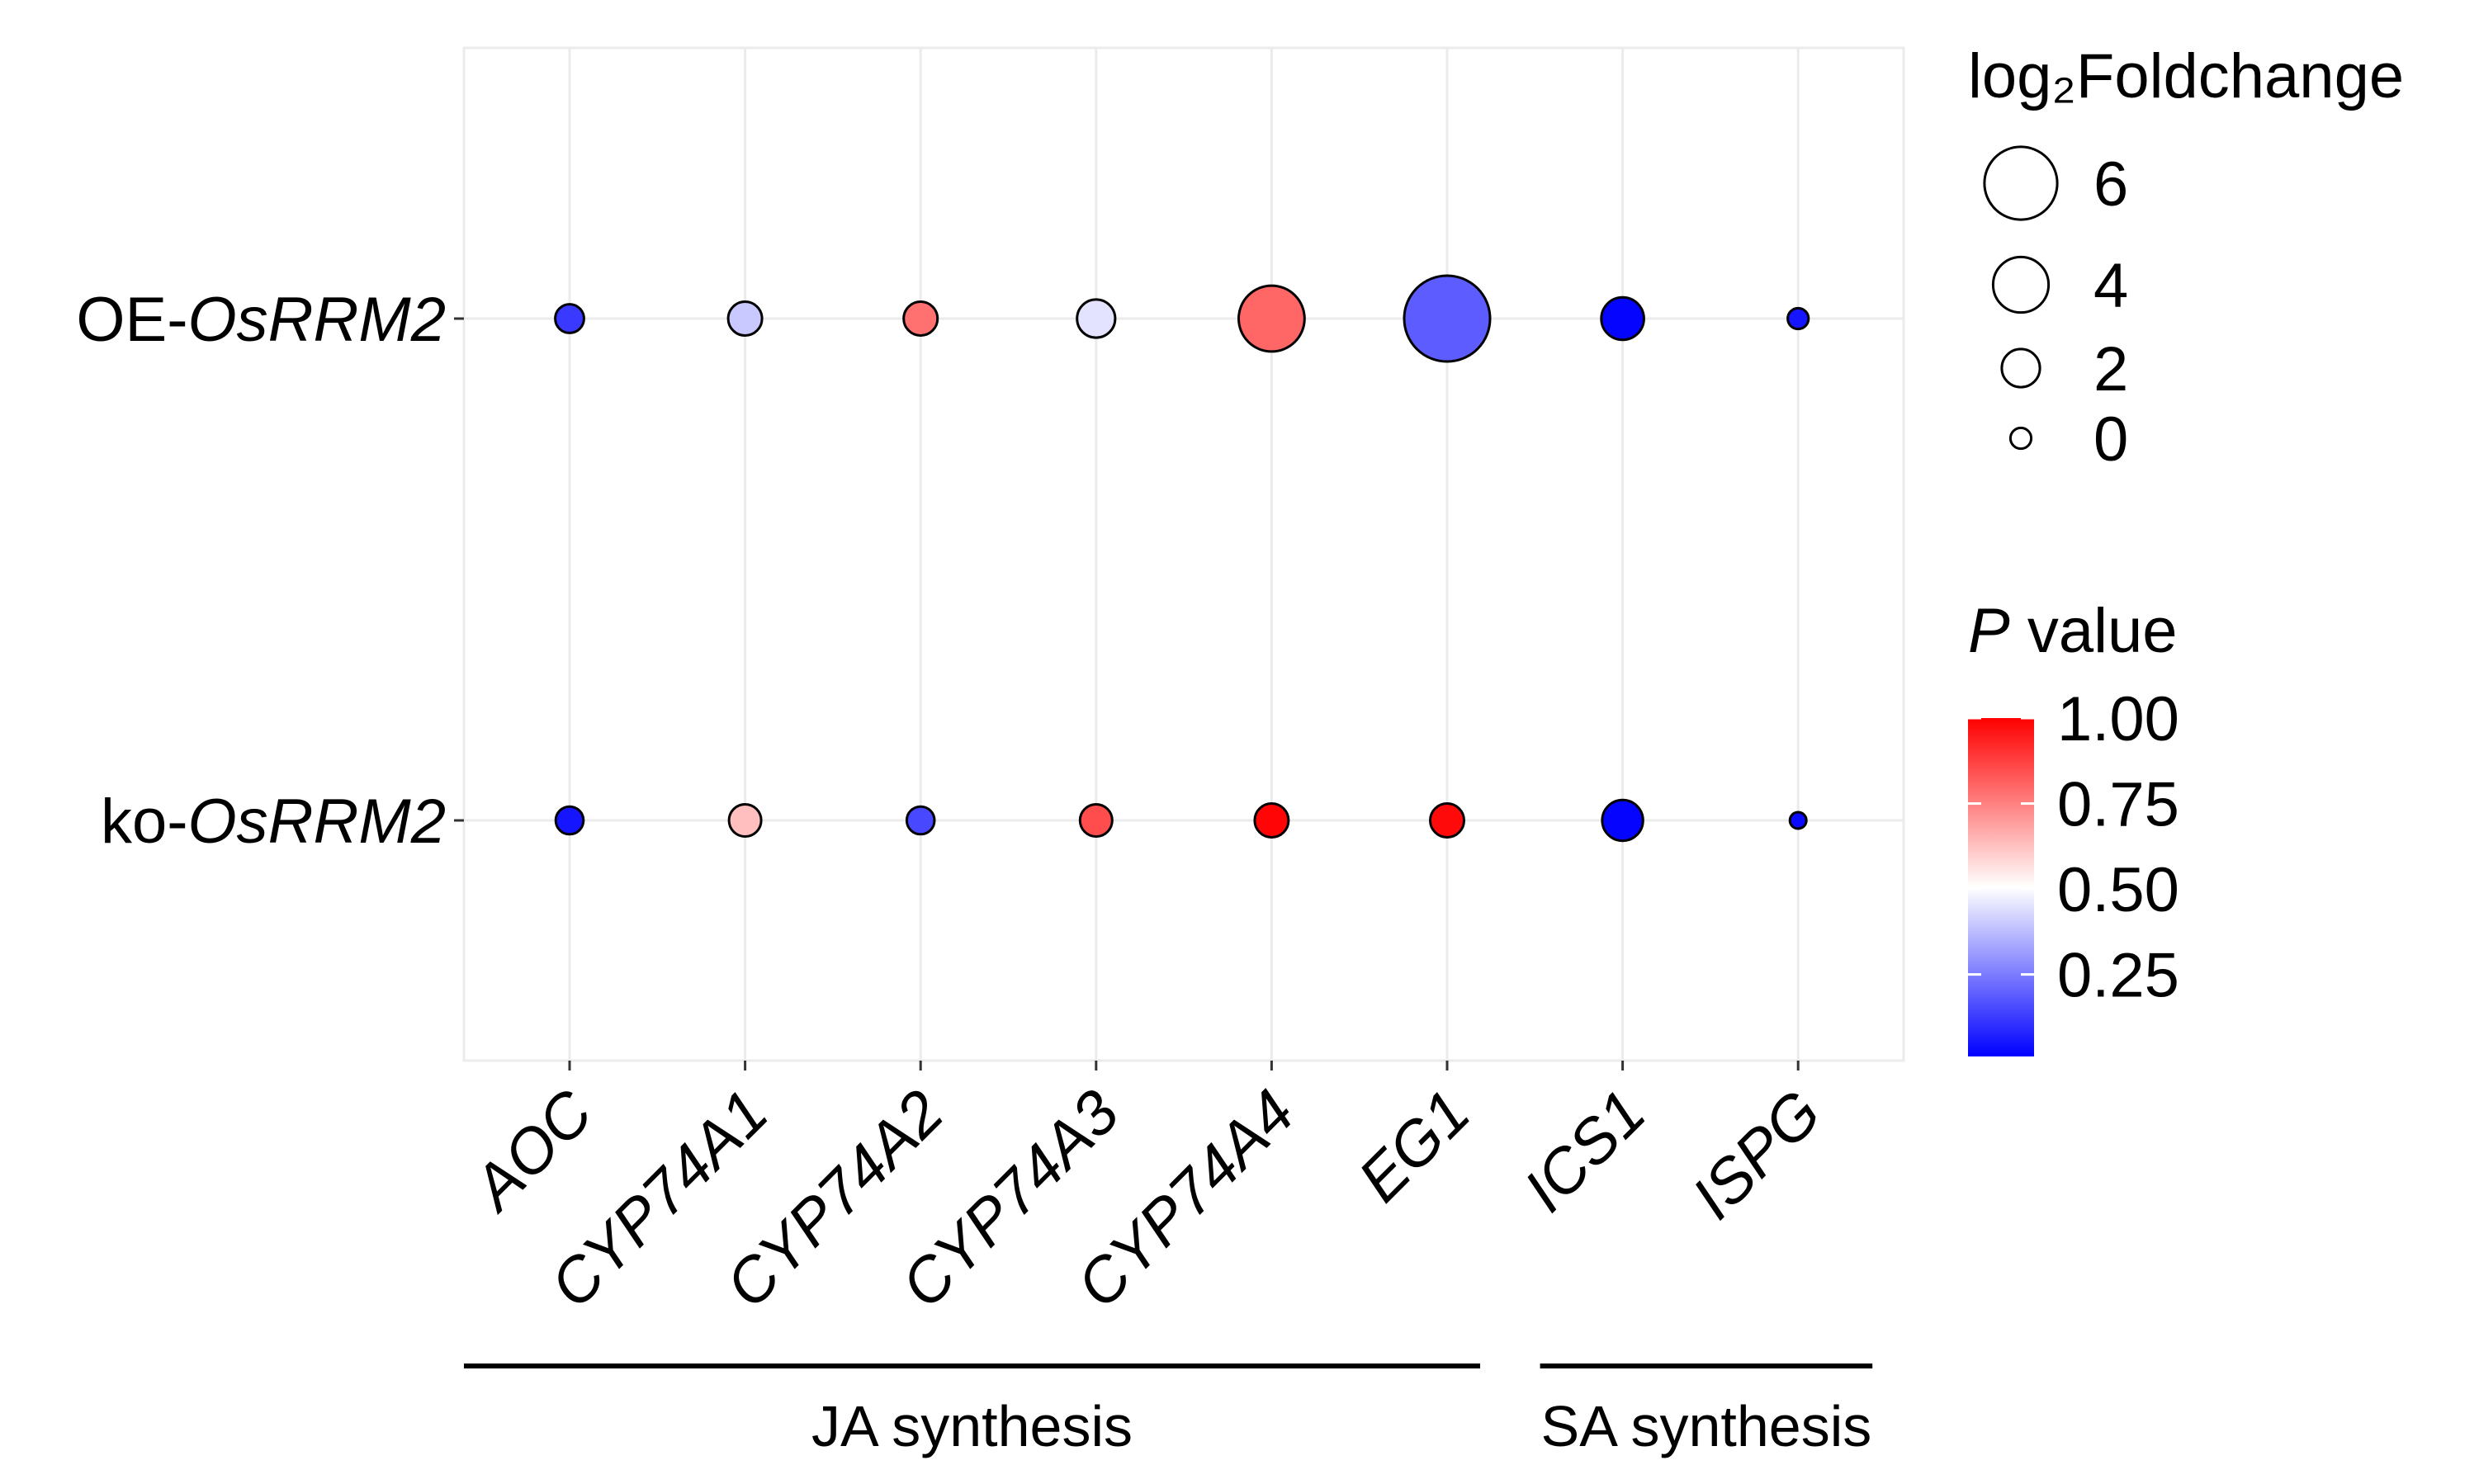 The width and height of the screenshot is (2479, 1484). What do you see at coordinates (1585, 1151) in the screenshot?
I see `x-tick-label: ICS1` at bounding box center [1585, 1151].